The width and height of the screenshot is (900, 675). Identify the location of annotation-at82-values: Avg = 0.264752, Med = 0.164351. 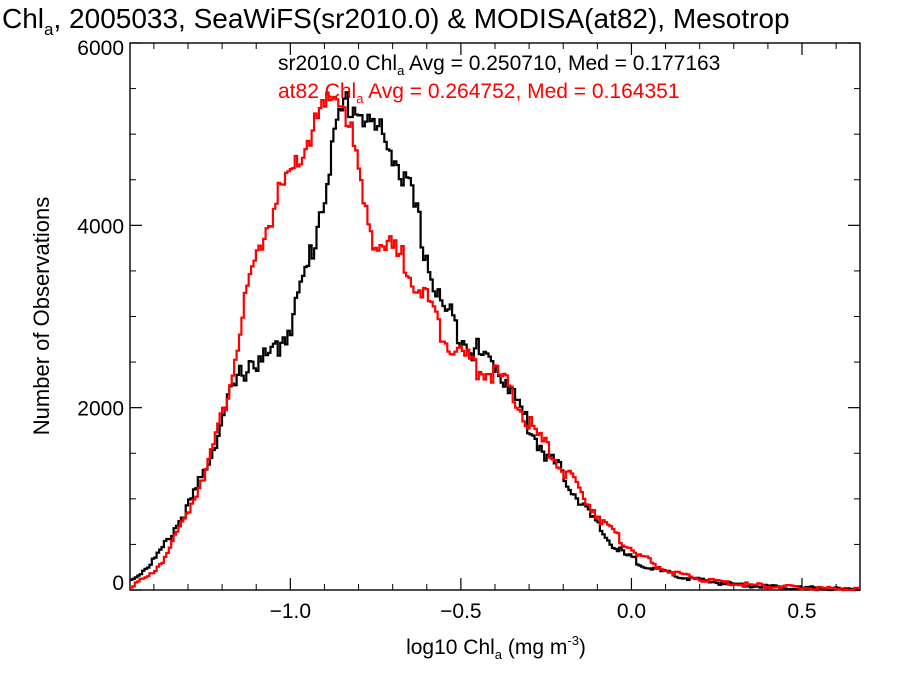
(521, 91).